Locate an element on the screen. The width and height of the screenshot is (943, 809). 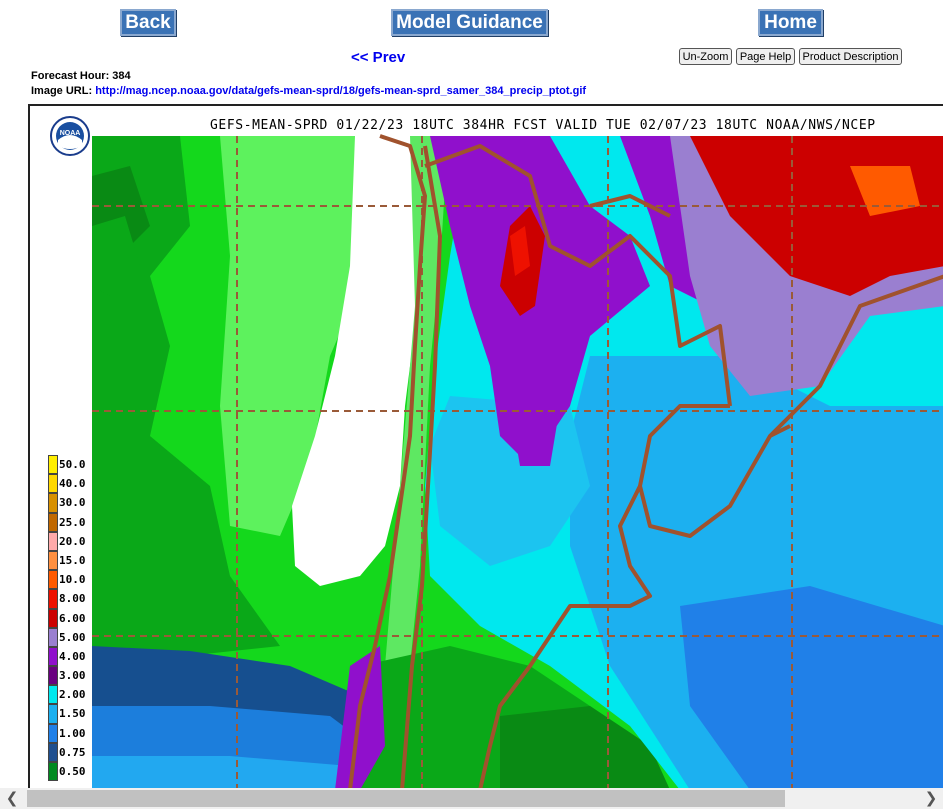
svg-text: NOAA is located at coordinates (70, 133).